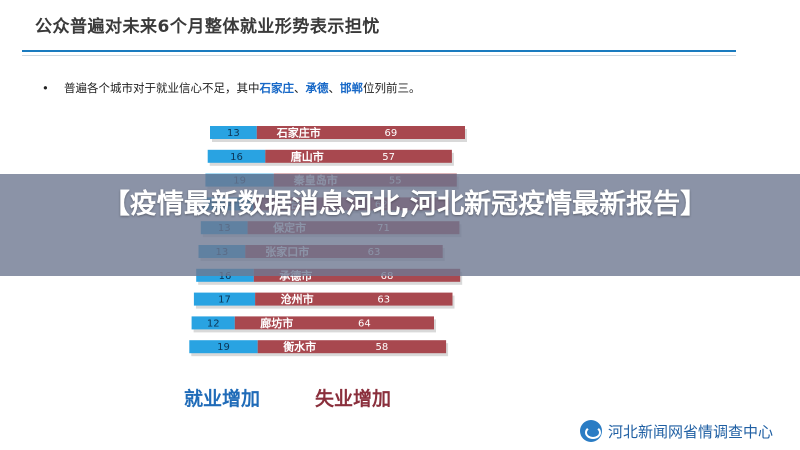 This screenshot has height=450, width=800. What do you see at coordinates (207, 27) in the screenshot?
I see `slide-title: 公众普遍对未来6个月整体就业形势表示担忧` at bounding box center [207, 27].